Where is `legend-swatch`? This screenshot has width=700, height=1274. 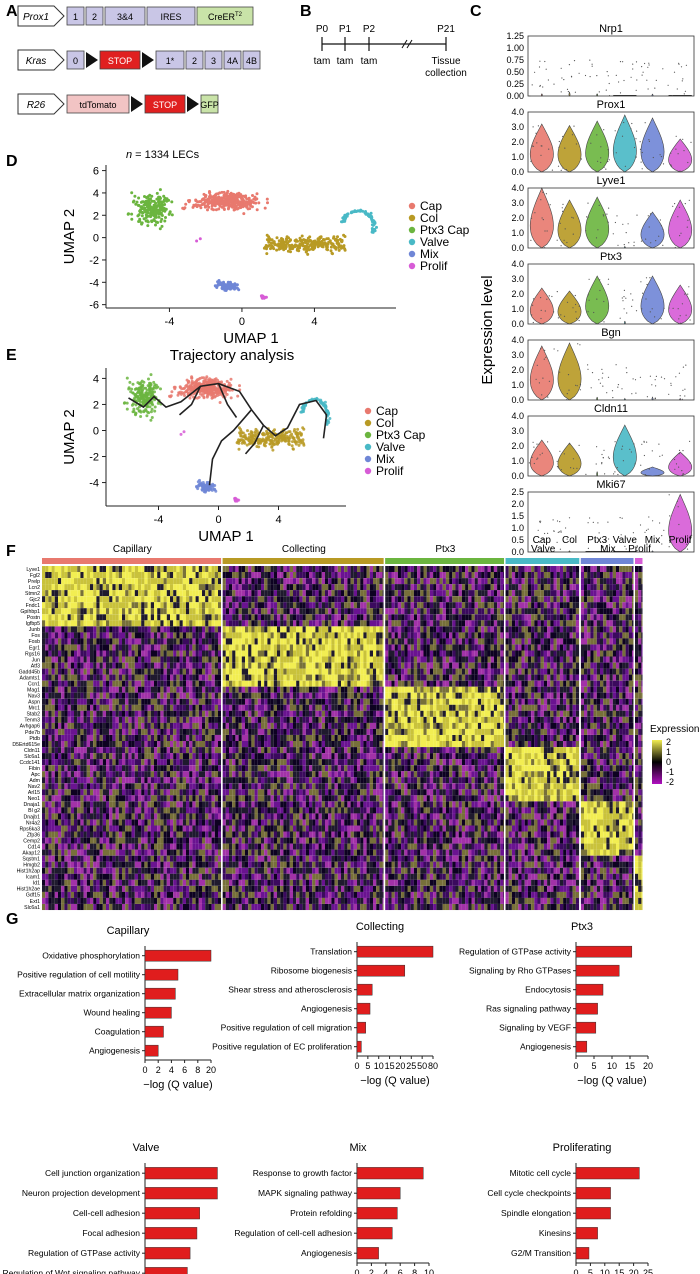
legend-swatch is located at coordinates (412, 206).